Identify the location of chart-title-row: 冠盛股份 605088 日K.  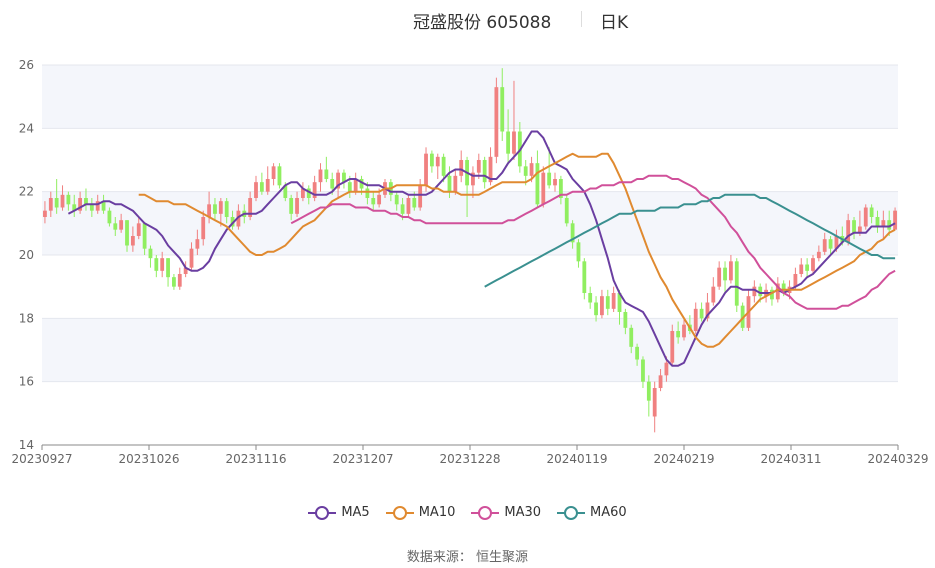
(467, 19).